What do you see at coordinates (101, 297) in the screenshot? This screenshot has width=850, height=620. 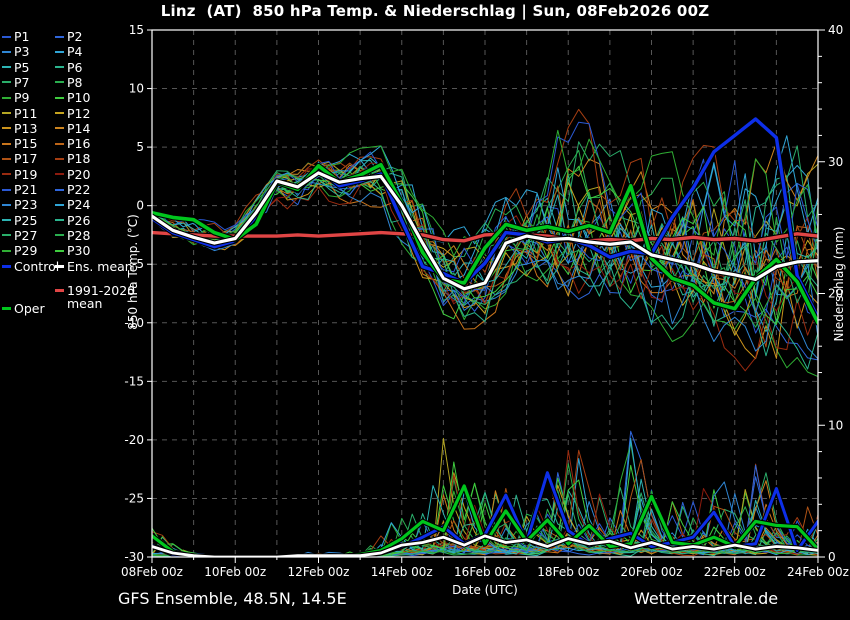 I see `legend-label: 1991-2020 mean` at bounding box center [101, 297].